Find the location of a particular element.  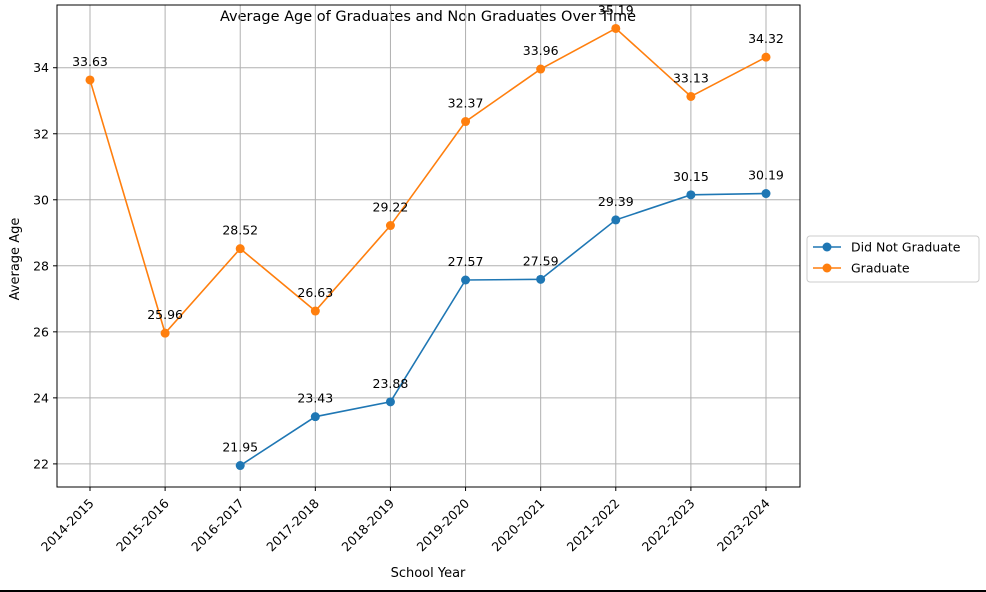

data-label: 30.15 is located at coordinates (691, 176).